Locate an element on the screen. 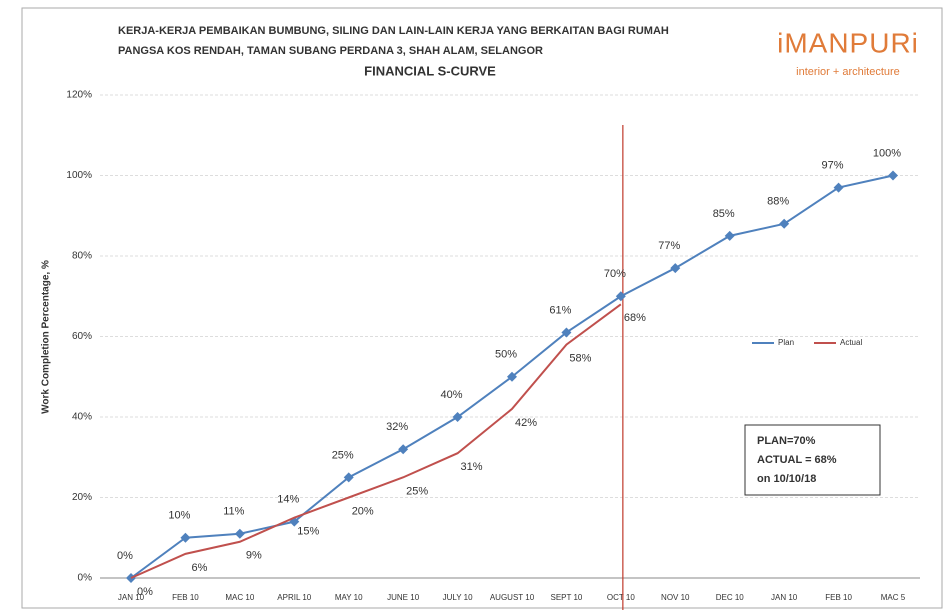 This screenshot has height=615, width=949. data-label: 77% is located at coordinates (669, 246).